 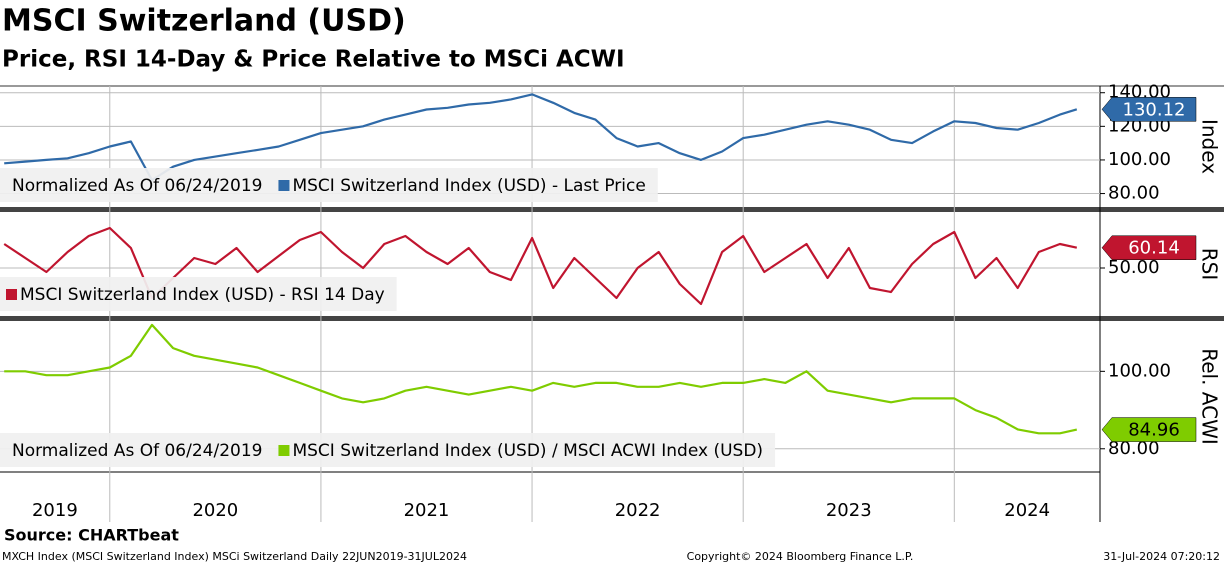 What do you see at coordinates (1161, 556) in the screenshot?
I see `footer-right: 31-Jul-2024 07:20:12` at bounding box center [1161, 556].